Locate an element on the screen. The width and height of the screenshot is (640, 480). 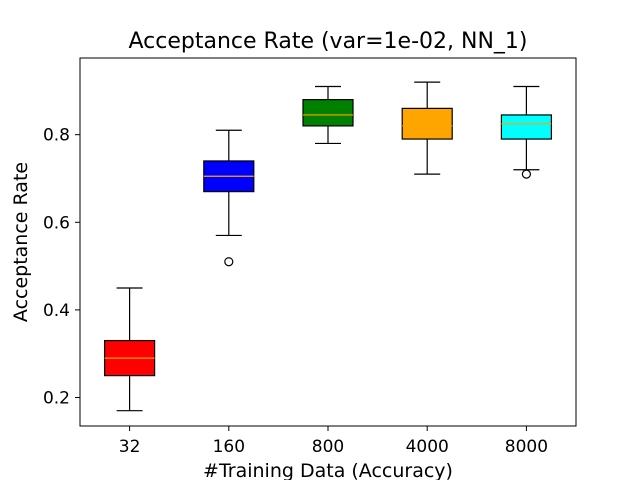
x-tick-label: 800 is located at coordinates (328, 447).